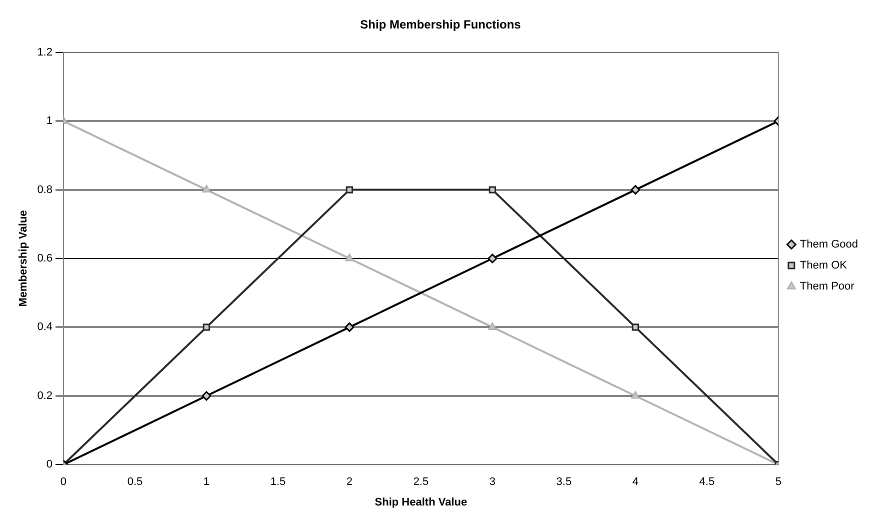 The width and height of the screenshot is (886, 527). Describe the element at coordinates (49, 464) in the screenshot. I see `y-tick-label: 0` at that location.